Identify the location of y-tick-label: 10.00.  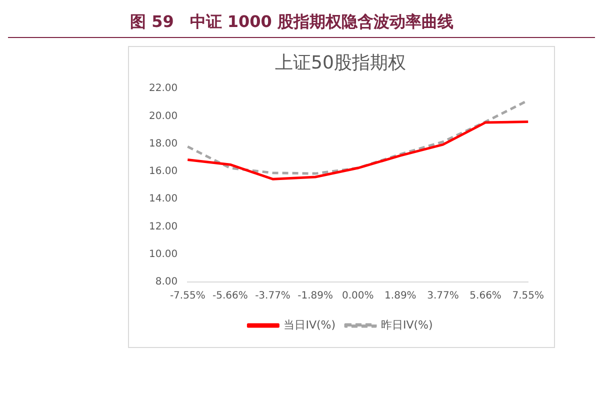
(163, 254).